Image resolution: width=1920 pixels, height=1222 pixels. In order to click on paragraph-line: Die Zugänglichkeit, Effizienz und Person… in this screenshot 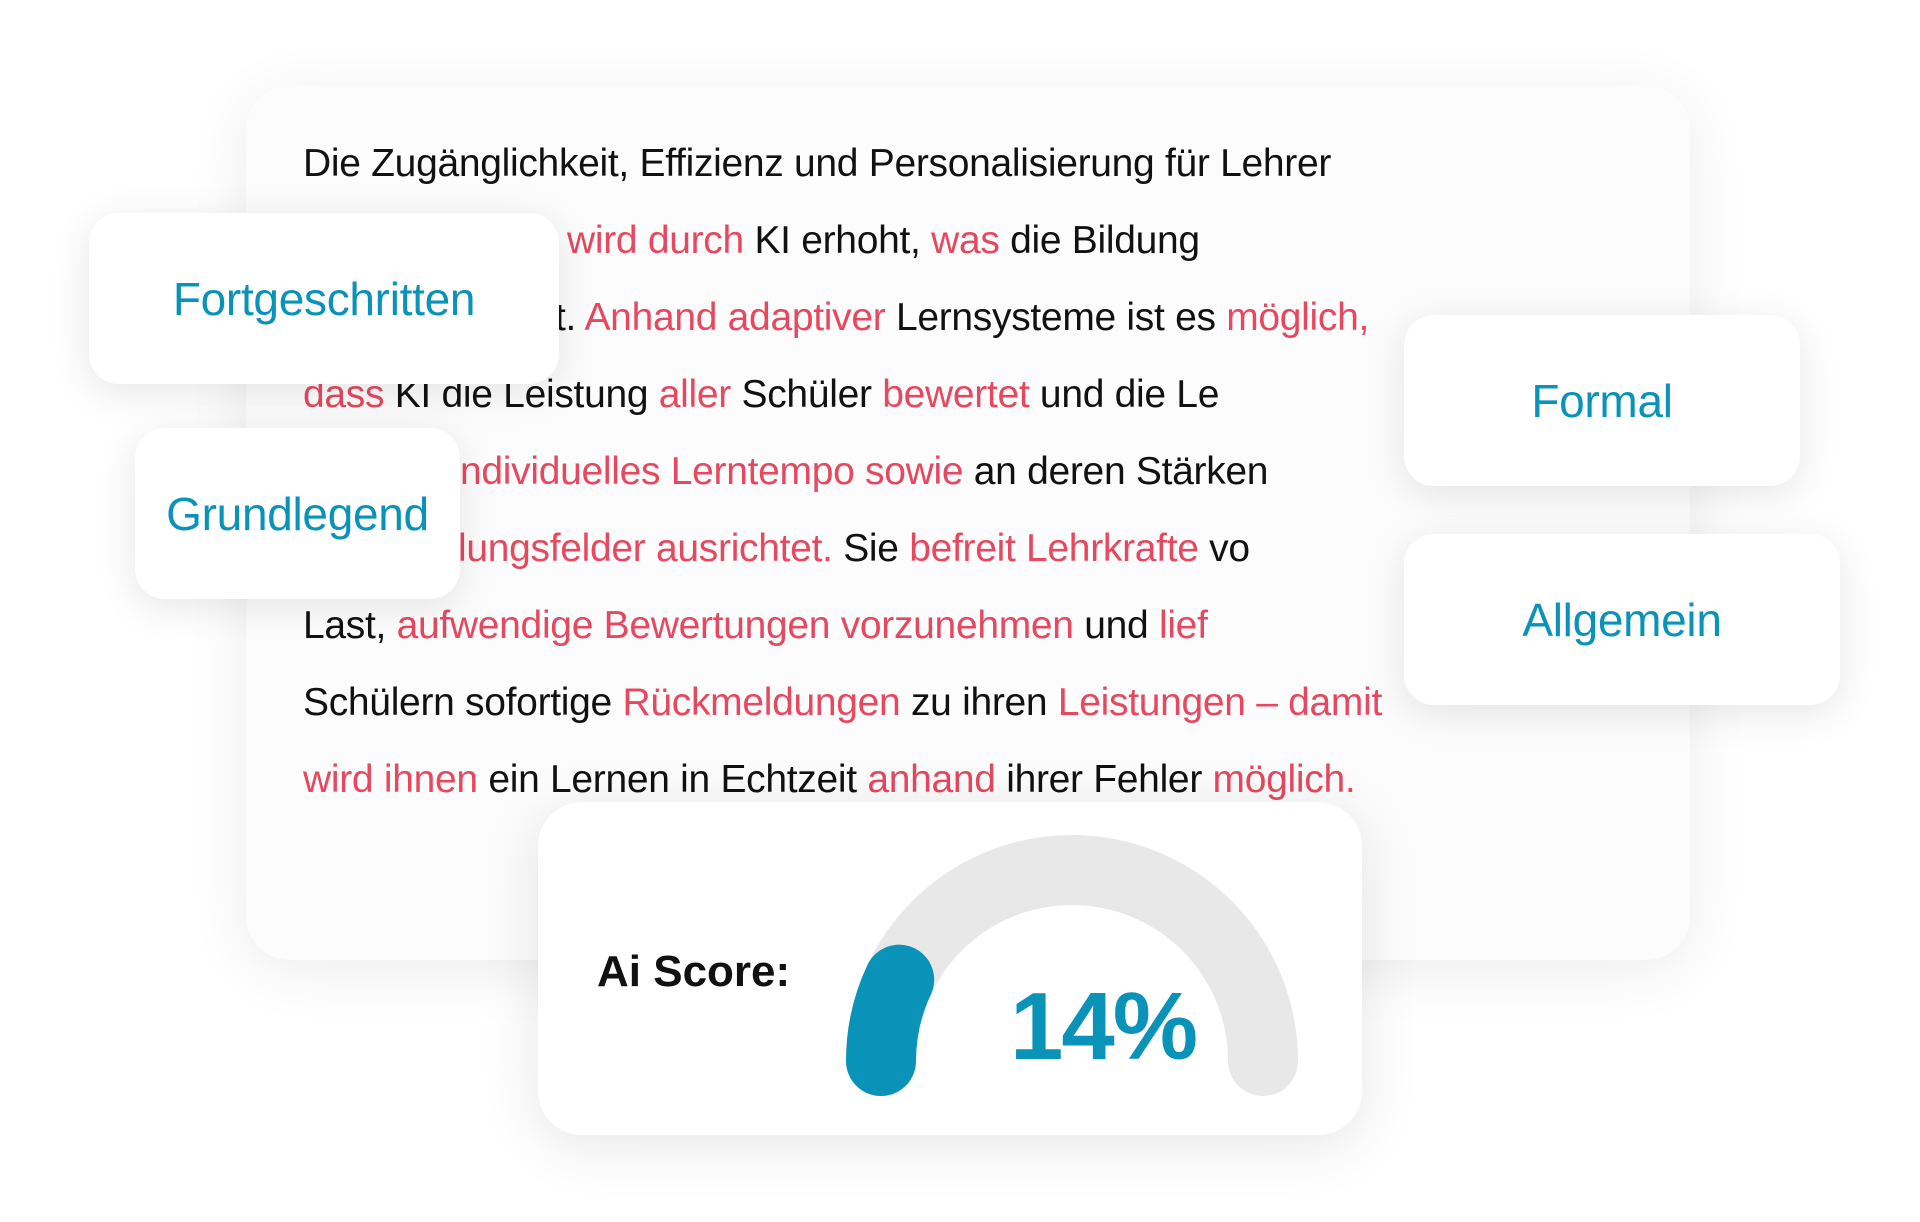, I will do `click(817, 164)`.